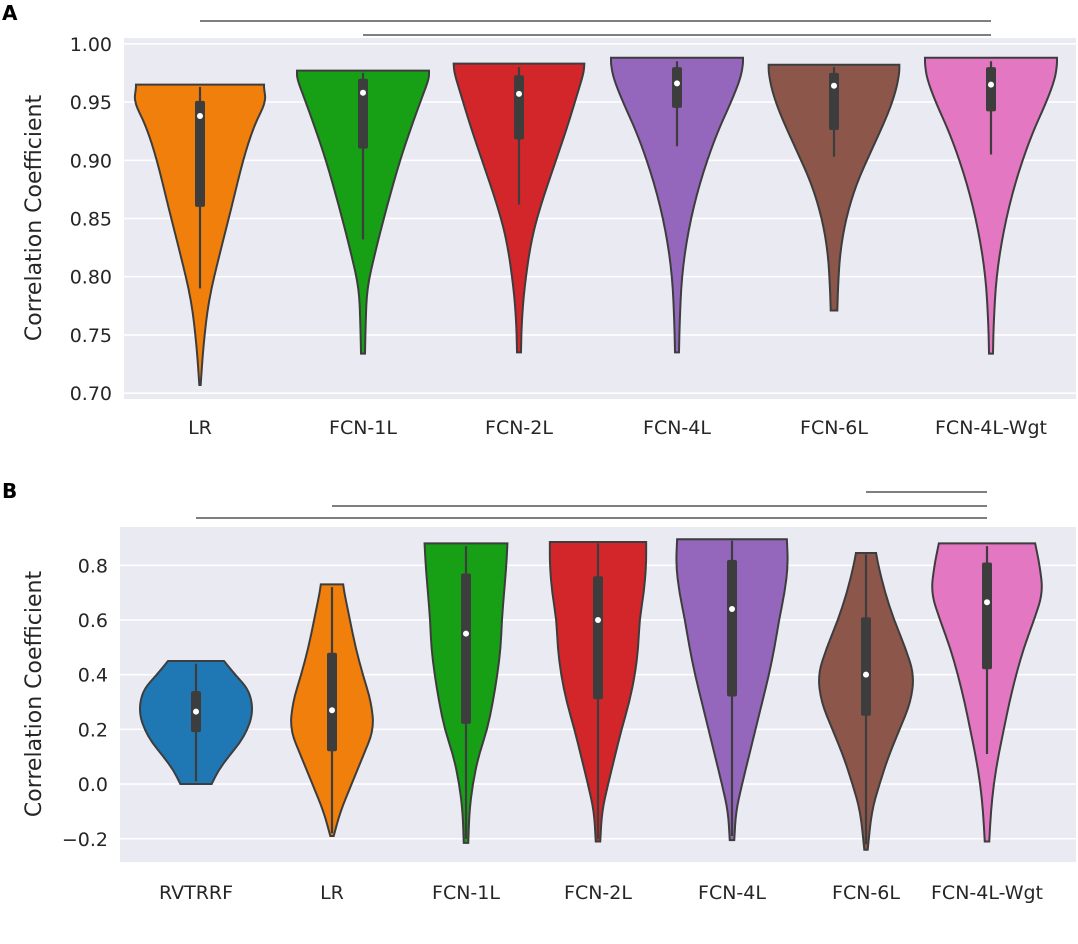  I want to click on panel-b-violin-fcn-4l-wgt, so click(987, 692).